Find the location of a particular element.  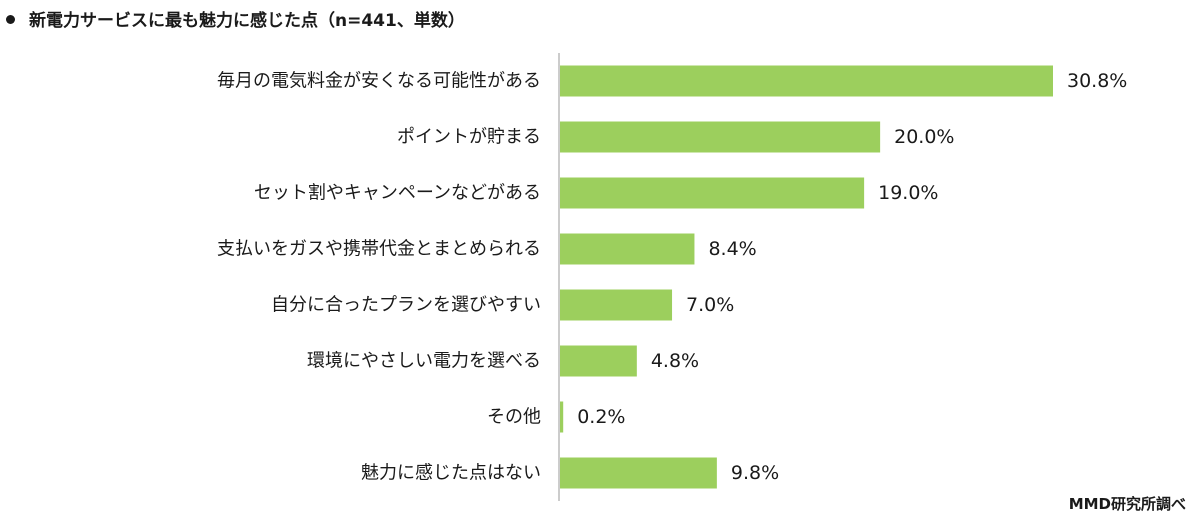

category-label: 毎月の電気料金が安くなる可能性がある is located at coordinates (379, 81).